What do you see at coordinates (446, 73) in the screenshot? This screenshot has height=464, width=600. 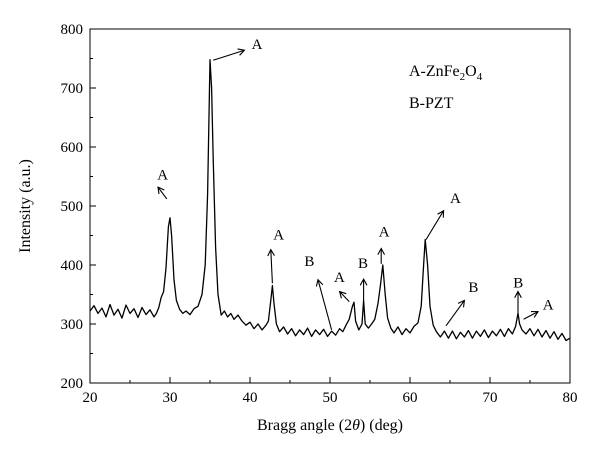 I see `legend-entry: A-ZnFe2O4` at bounding box center [446, 73].